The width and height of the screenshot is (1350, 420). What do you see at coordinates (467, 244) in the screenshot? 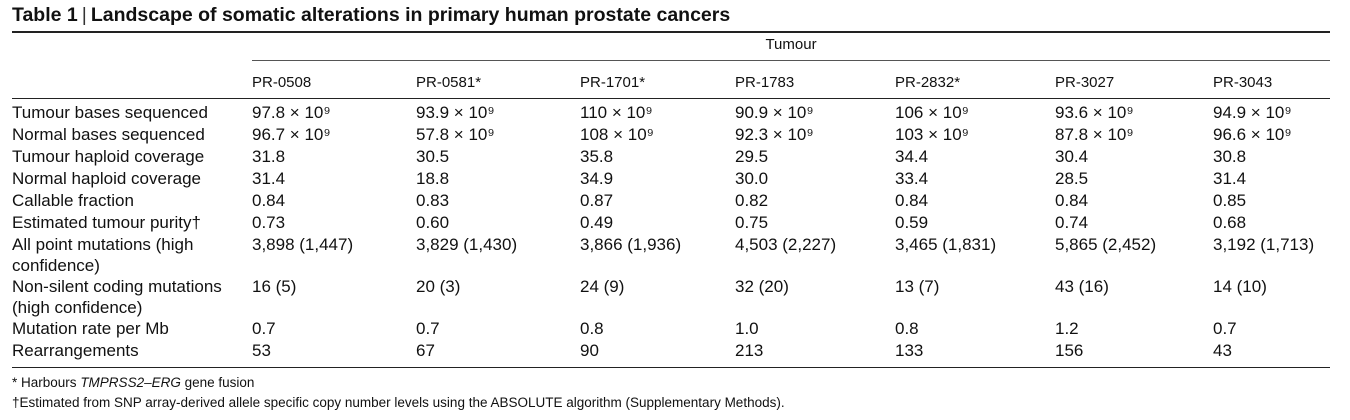
I see `table-cell: 3,829 (1,430)` at bounding box center [467, 244].